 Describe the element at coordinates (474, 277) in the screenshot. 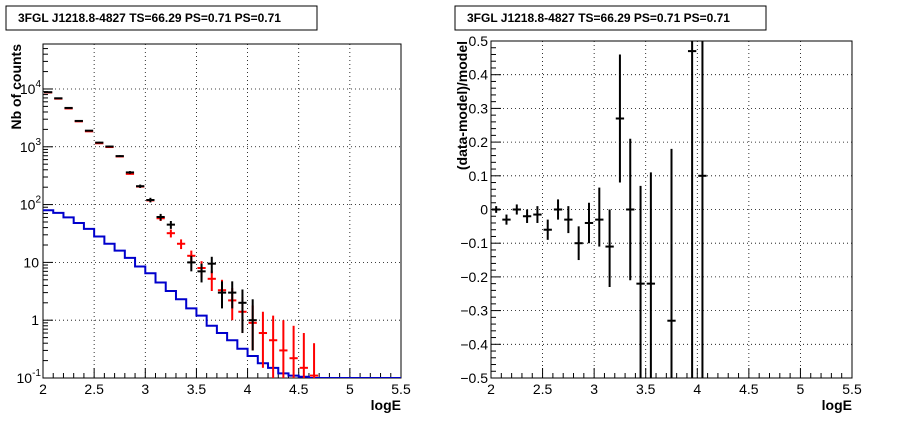

I see `y-tick-label: −0.2` at that location.